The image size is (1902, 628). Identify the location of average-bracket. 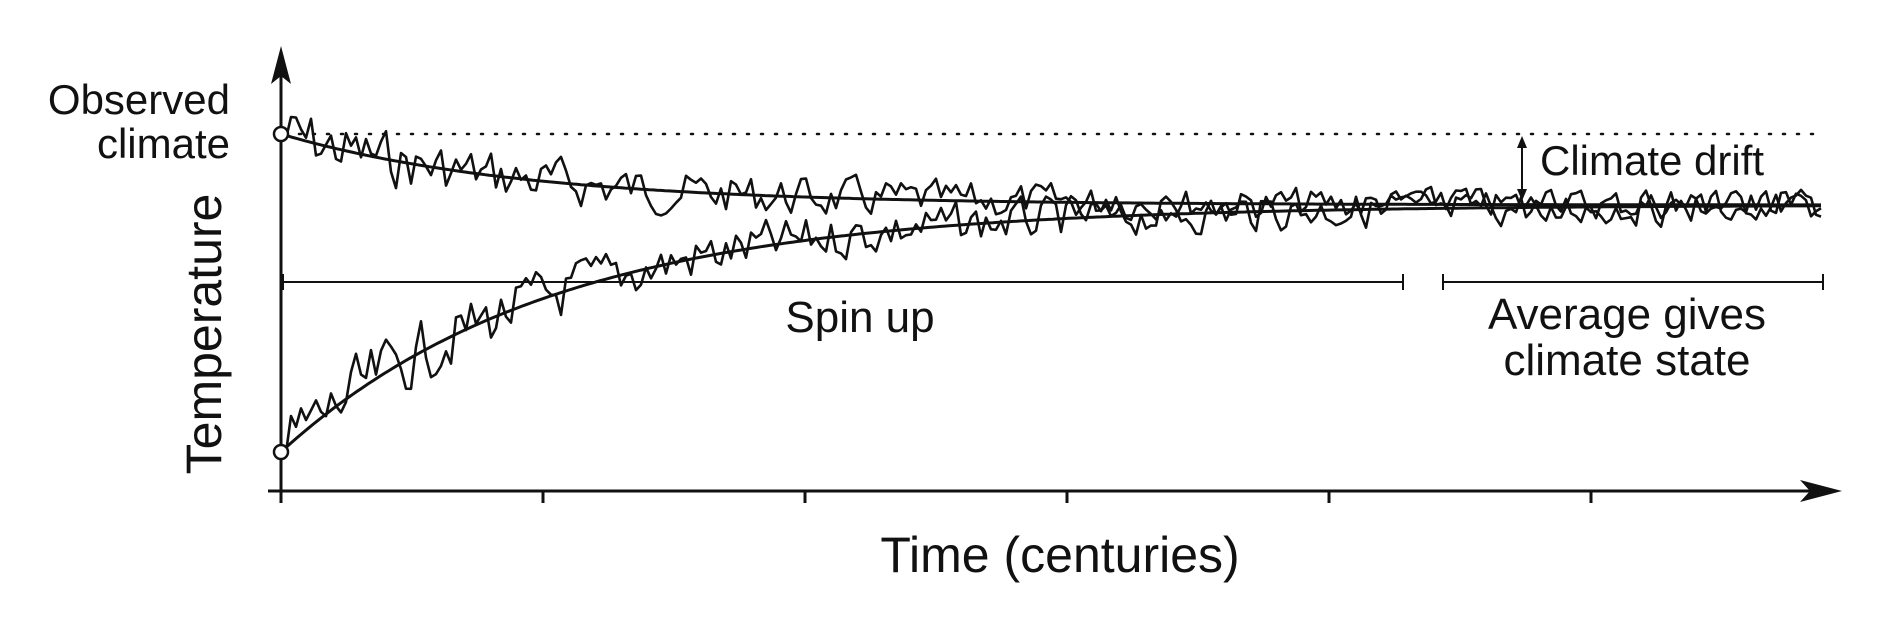
(1633, 282).